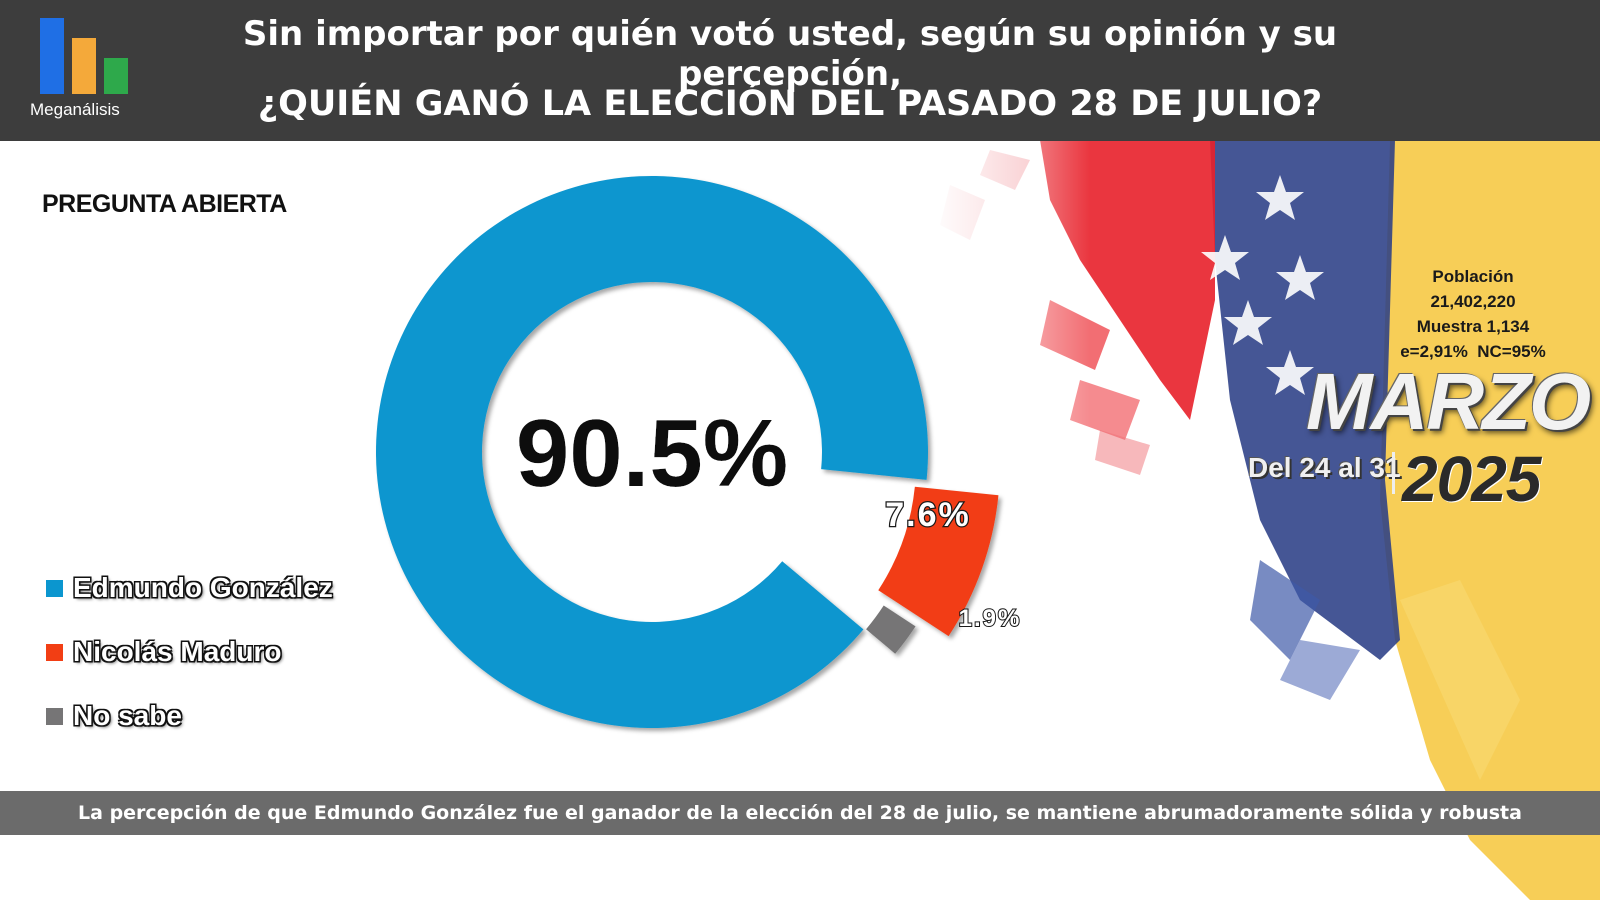  I want to click on legend-swatch-maduro, so click(54, 652).